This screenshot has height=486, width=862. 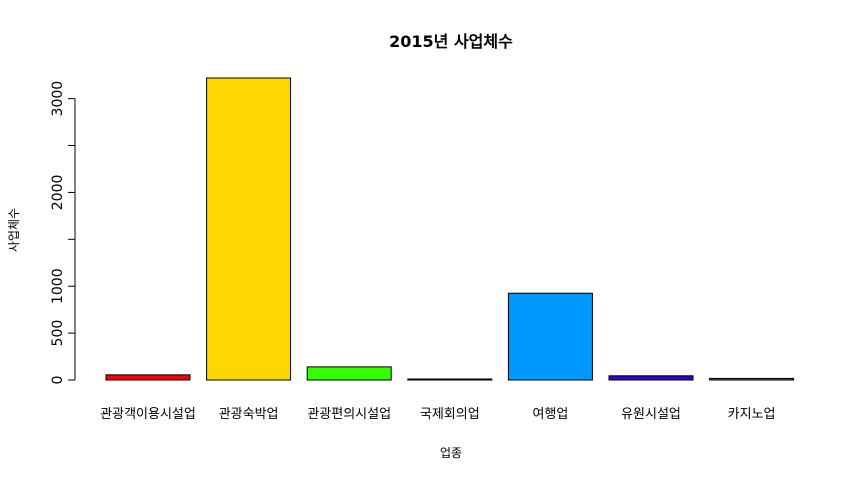 I want to click on x-tick-label: 국제회의업, so click(x=450, y=414).